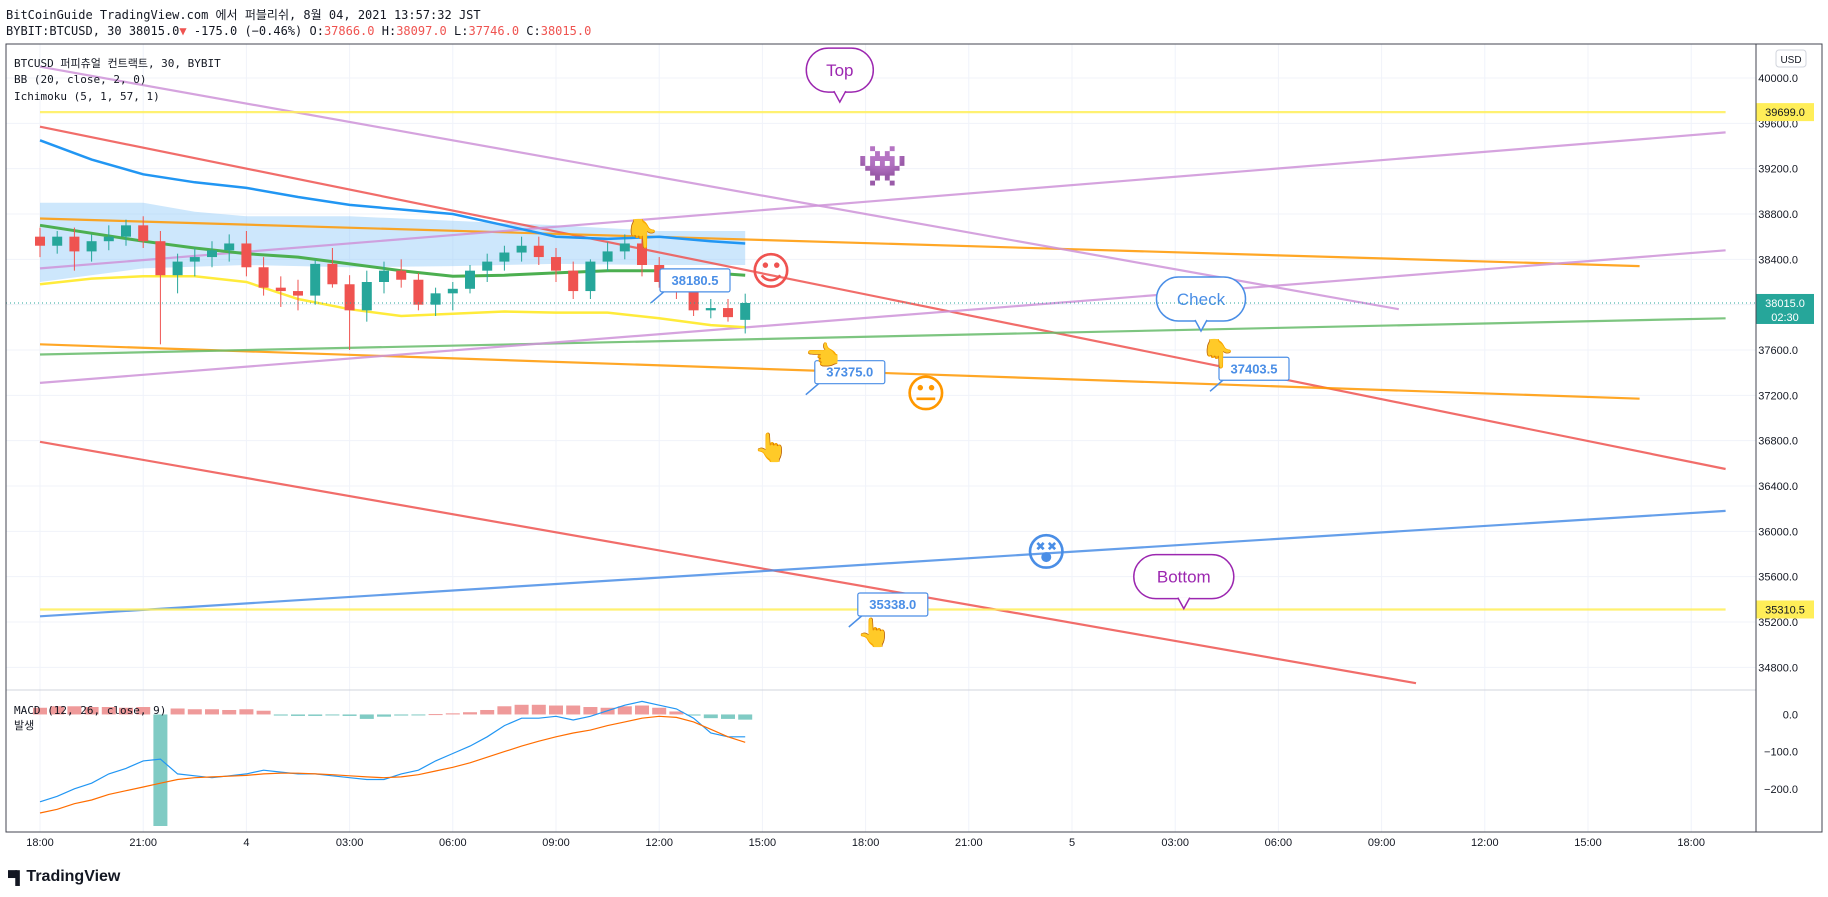 The height and width of the screenshot is (897, 1828). What do you see at coordinates (1778, 351) in the screenshot?
I see `y-tick-label: 37600.0` at bounding box center [1778, 351].